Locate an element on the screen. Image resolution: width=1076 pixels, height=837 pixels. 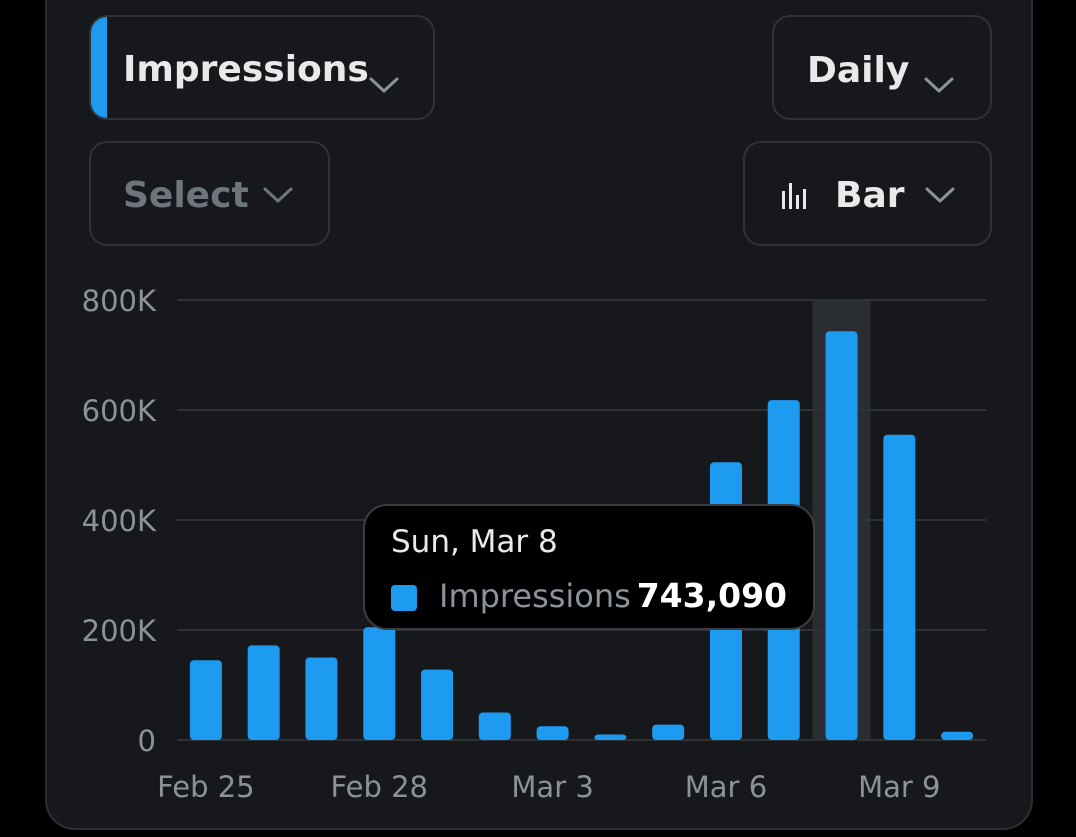
tooltip-value: 743,090 is located at coordinates (711, 595).